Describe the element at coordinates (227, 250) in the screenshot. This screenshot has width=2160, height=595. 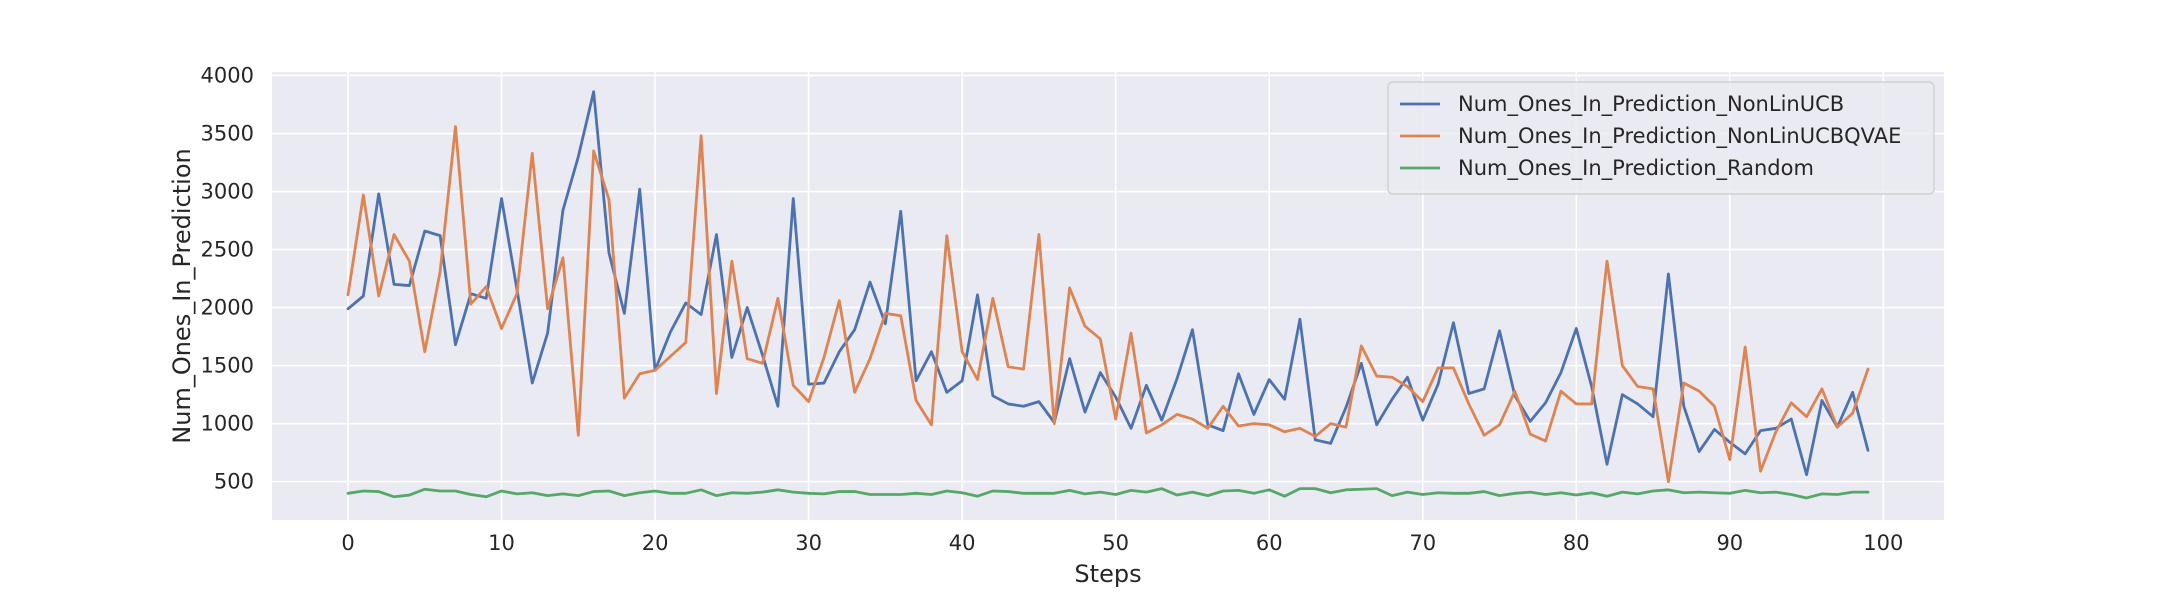
I see `y-tick-label: 2500` at that location.